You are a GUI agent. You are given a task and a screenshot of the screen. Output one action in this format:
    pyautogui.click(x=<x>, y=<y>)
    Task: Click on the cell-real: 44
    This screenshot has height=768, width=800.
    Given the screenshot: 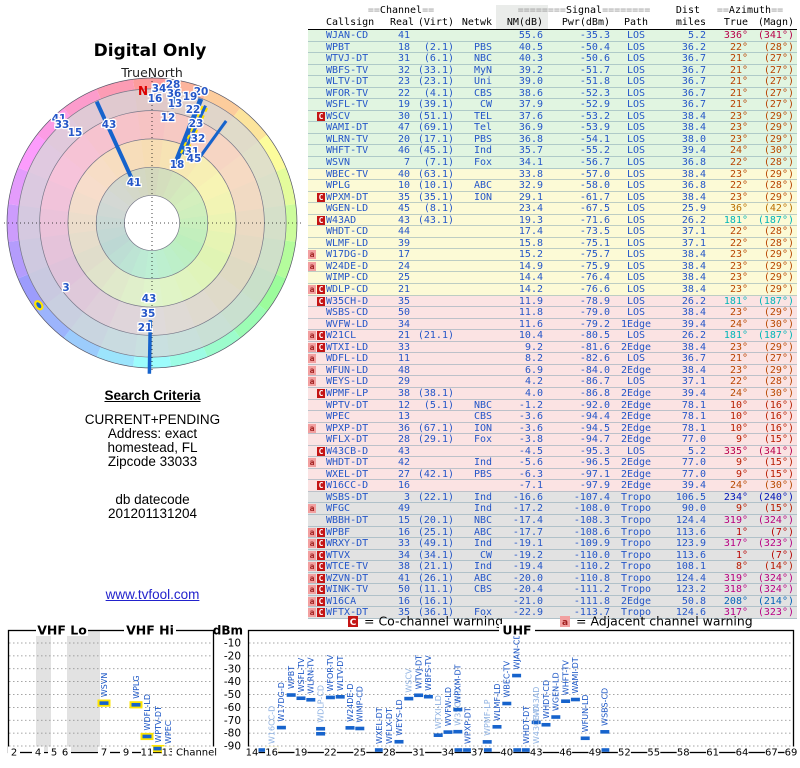 What is the action you would take?
    pyautogui.click(x=403, y=232)
    